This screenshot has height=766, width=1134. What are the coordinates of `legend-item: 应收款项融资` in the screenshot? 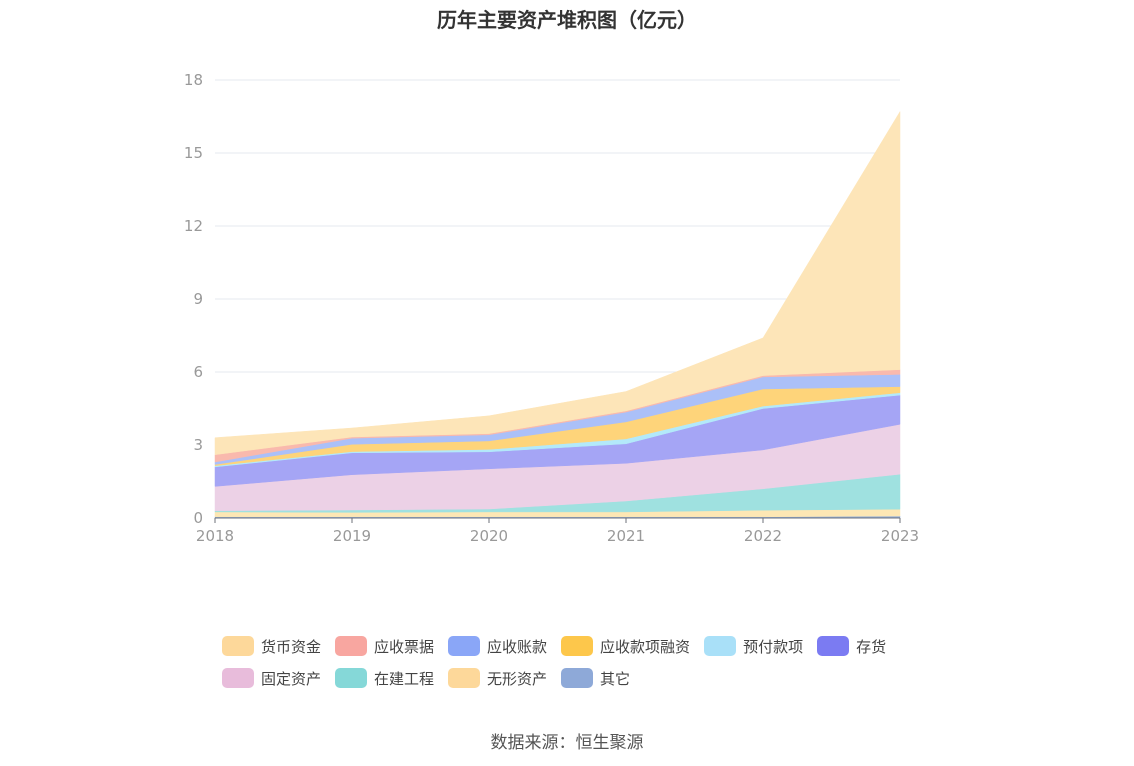 It's located at (625, 646).